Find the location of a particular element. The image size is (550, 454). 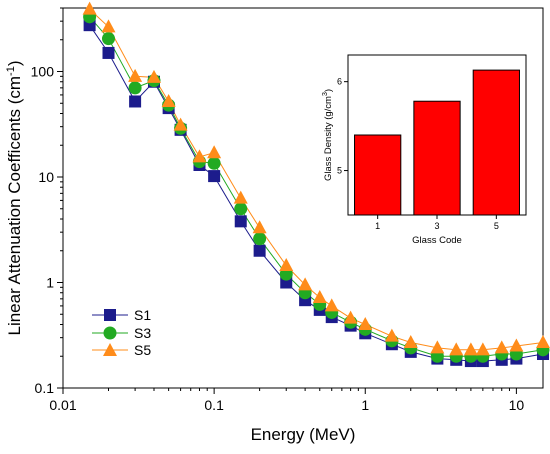

inset-x-axis-label: Glass Code is located at coordinates (437, 240).